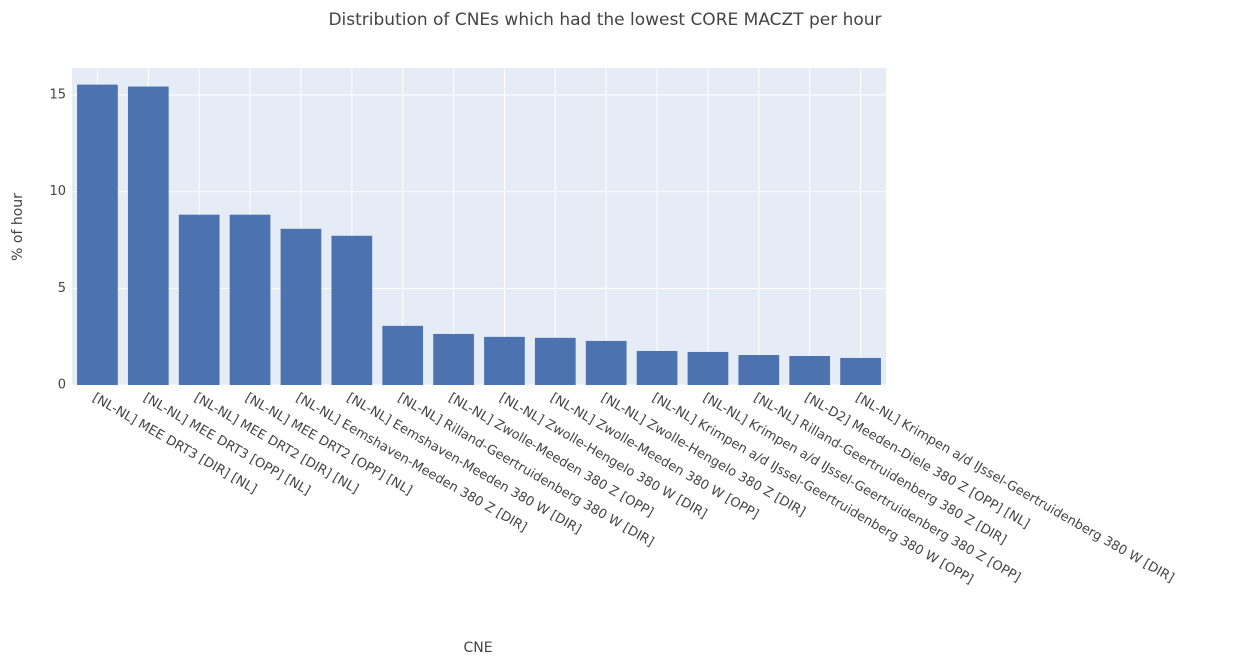 This screenshot has width=1240, height=660. What do you see at coordinates (477, 648) in the screenshot?
I see `x-axis-label: CNE` at bounding box center [477, 648].